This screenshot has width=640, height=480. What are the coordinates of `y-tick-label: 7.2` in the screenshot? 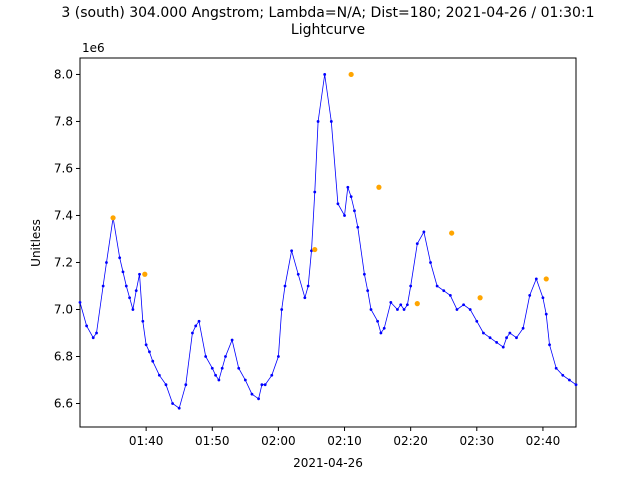 It's located at (63, 262).